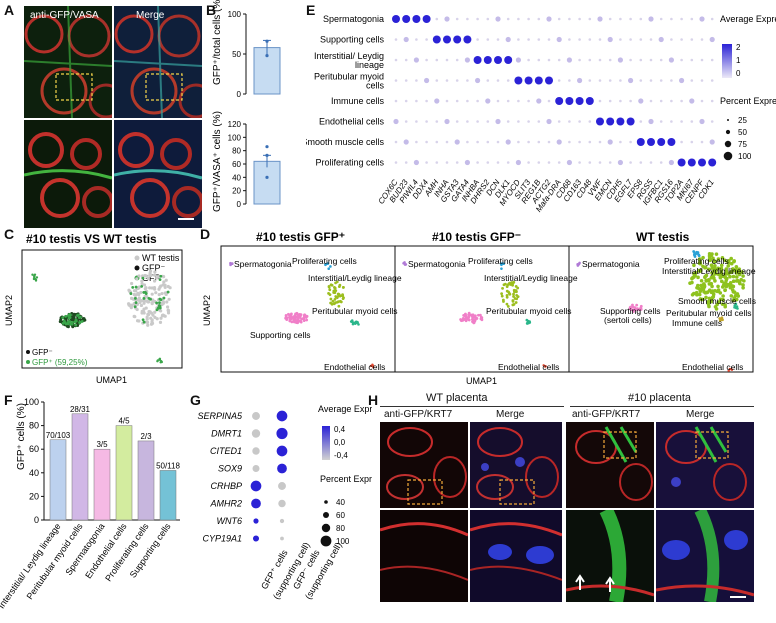 The width and height of the screenshot is (776, 623). What do you see at coordinates (424, 465) in the screenshot?
I see `panel-h-wt-krt7-top` at bounding box center [424, 465].